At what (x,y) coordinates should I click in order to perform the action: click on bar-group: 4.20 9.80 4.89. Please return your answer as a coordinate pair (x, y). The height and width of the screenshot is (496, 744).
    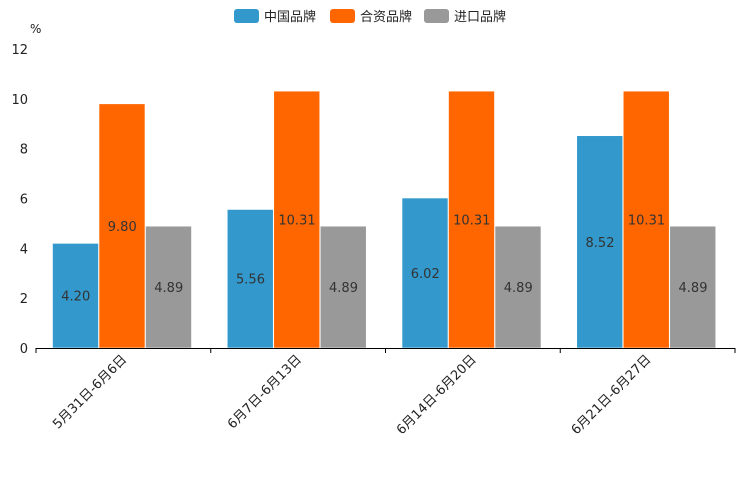
    Looking at the image, I should click on (122, 226).